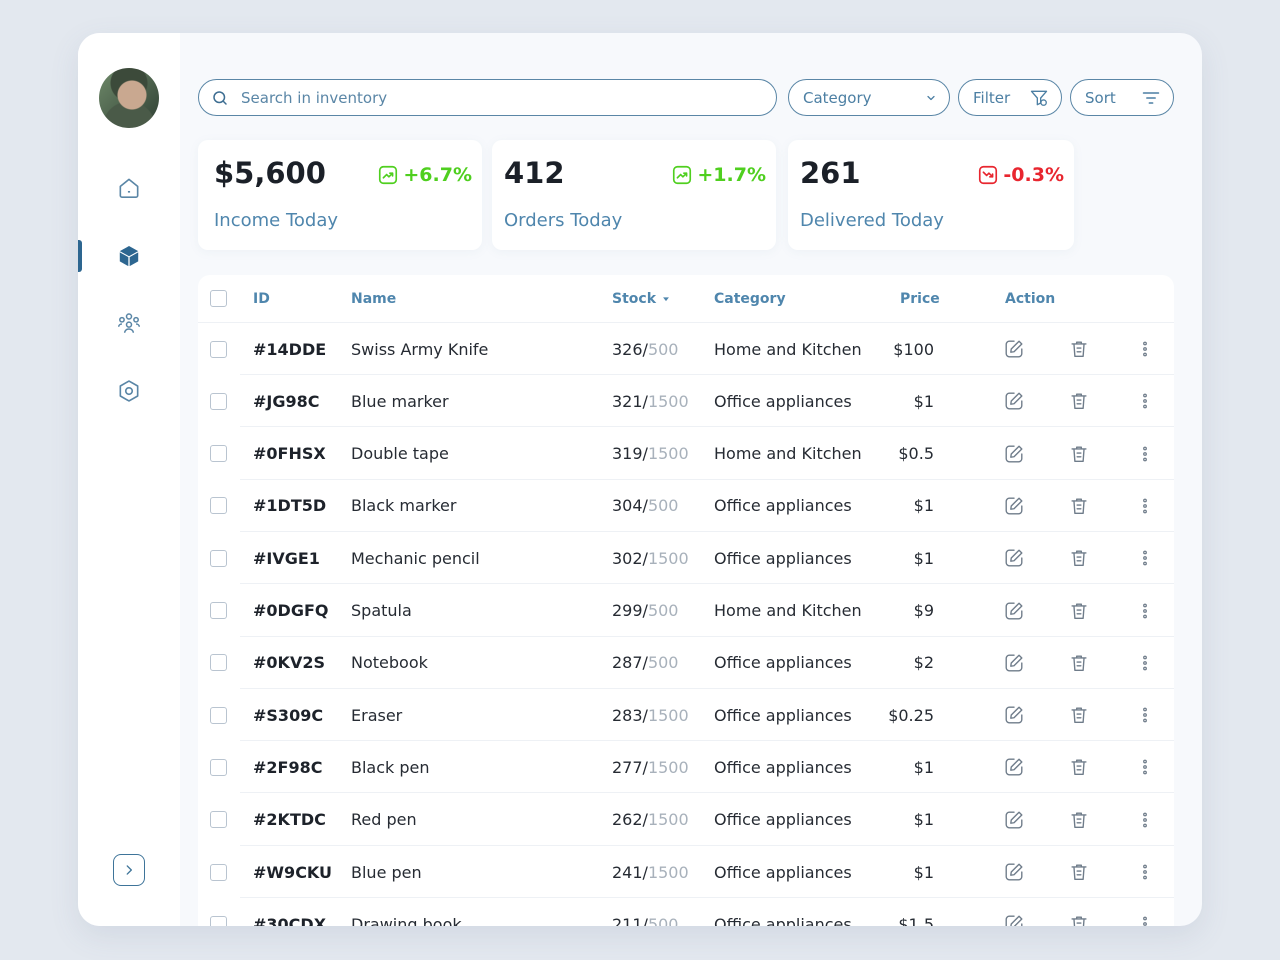  What do you see at coordinates (374, 298) in the screenshot?
I see `header-name: Name` at bounding box center [374, 298].